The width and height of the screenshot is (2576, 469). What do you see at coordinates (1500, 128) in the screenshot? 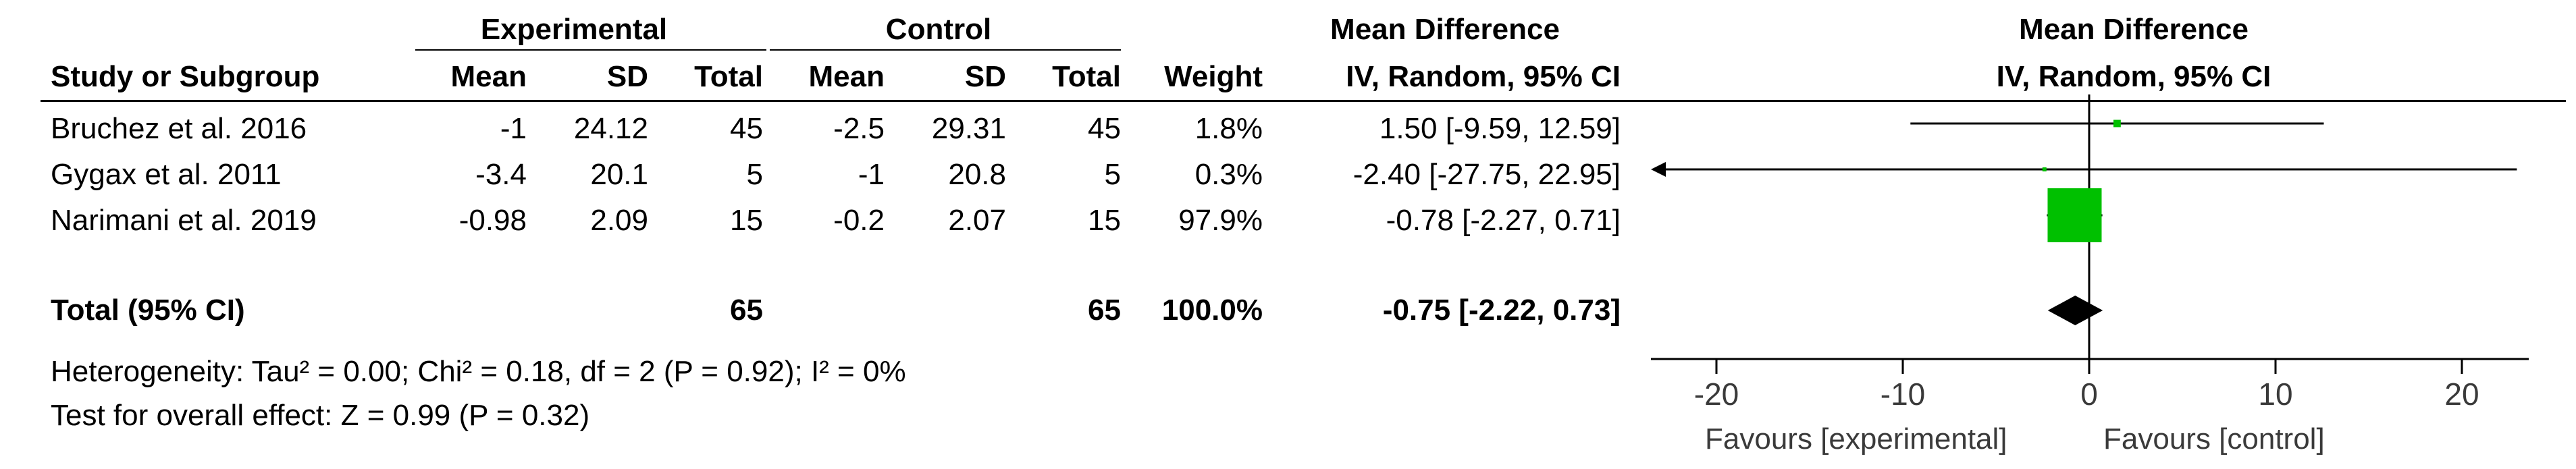
I see `md-ci: 1.50 [-9.59, 12.59]` at bounding box center [1500, 128].